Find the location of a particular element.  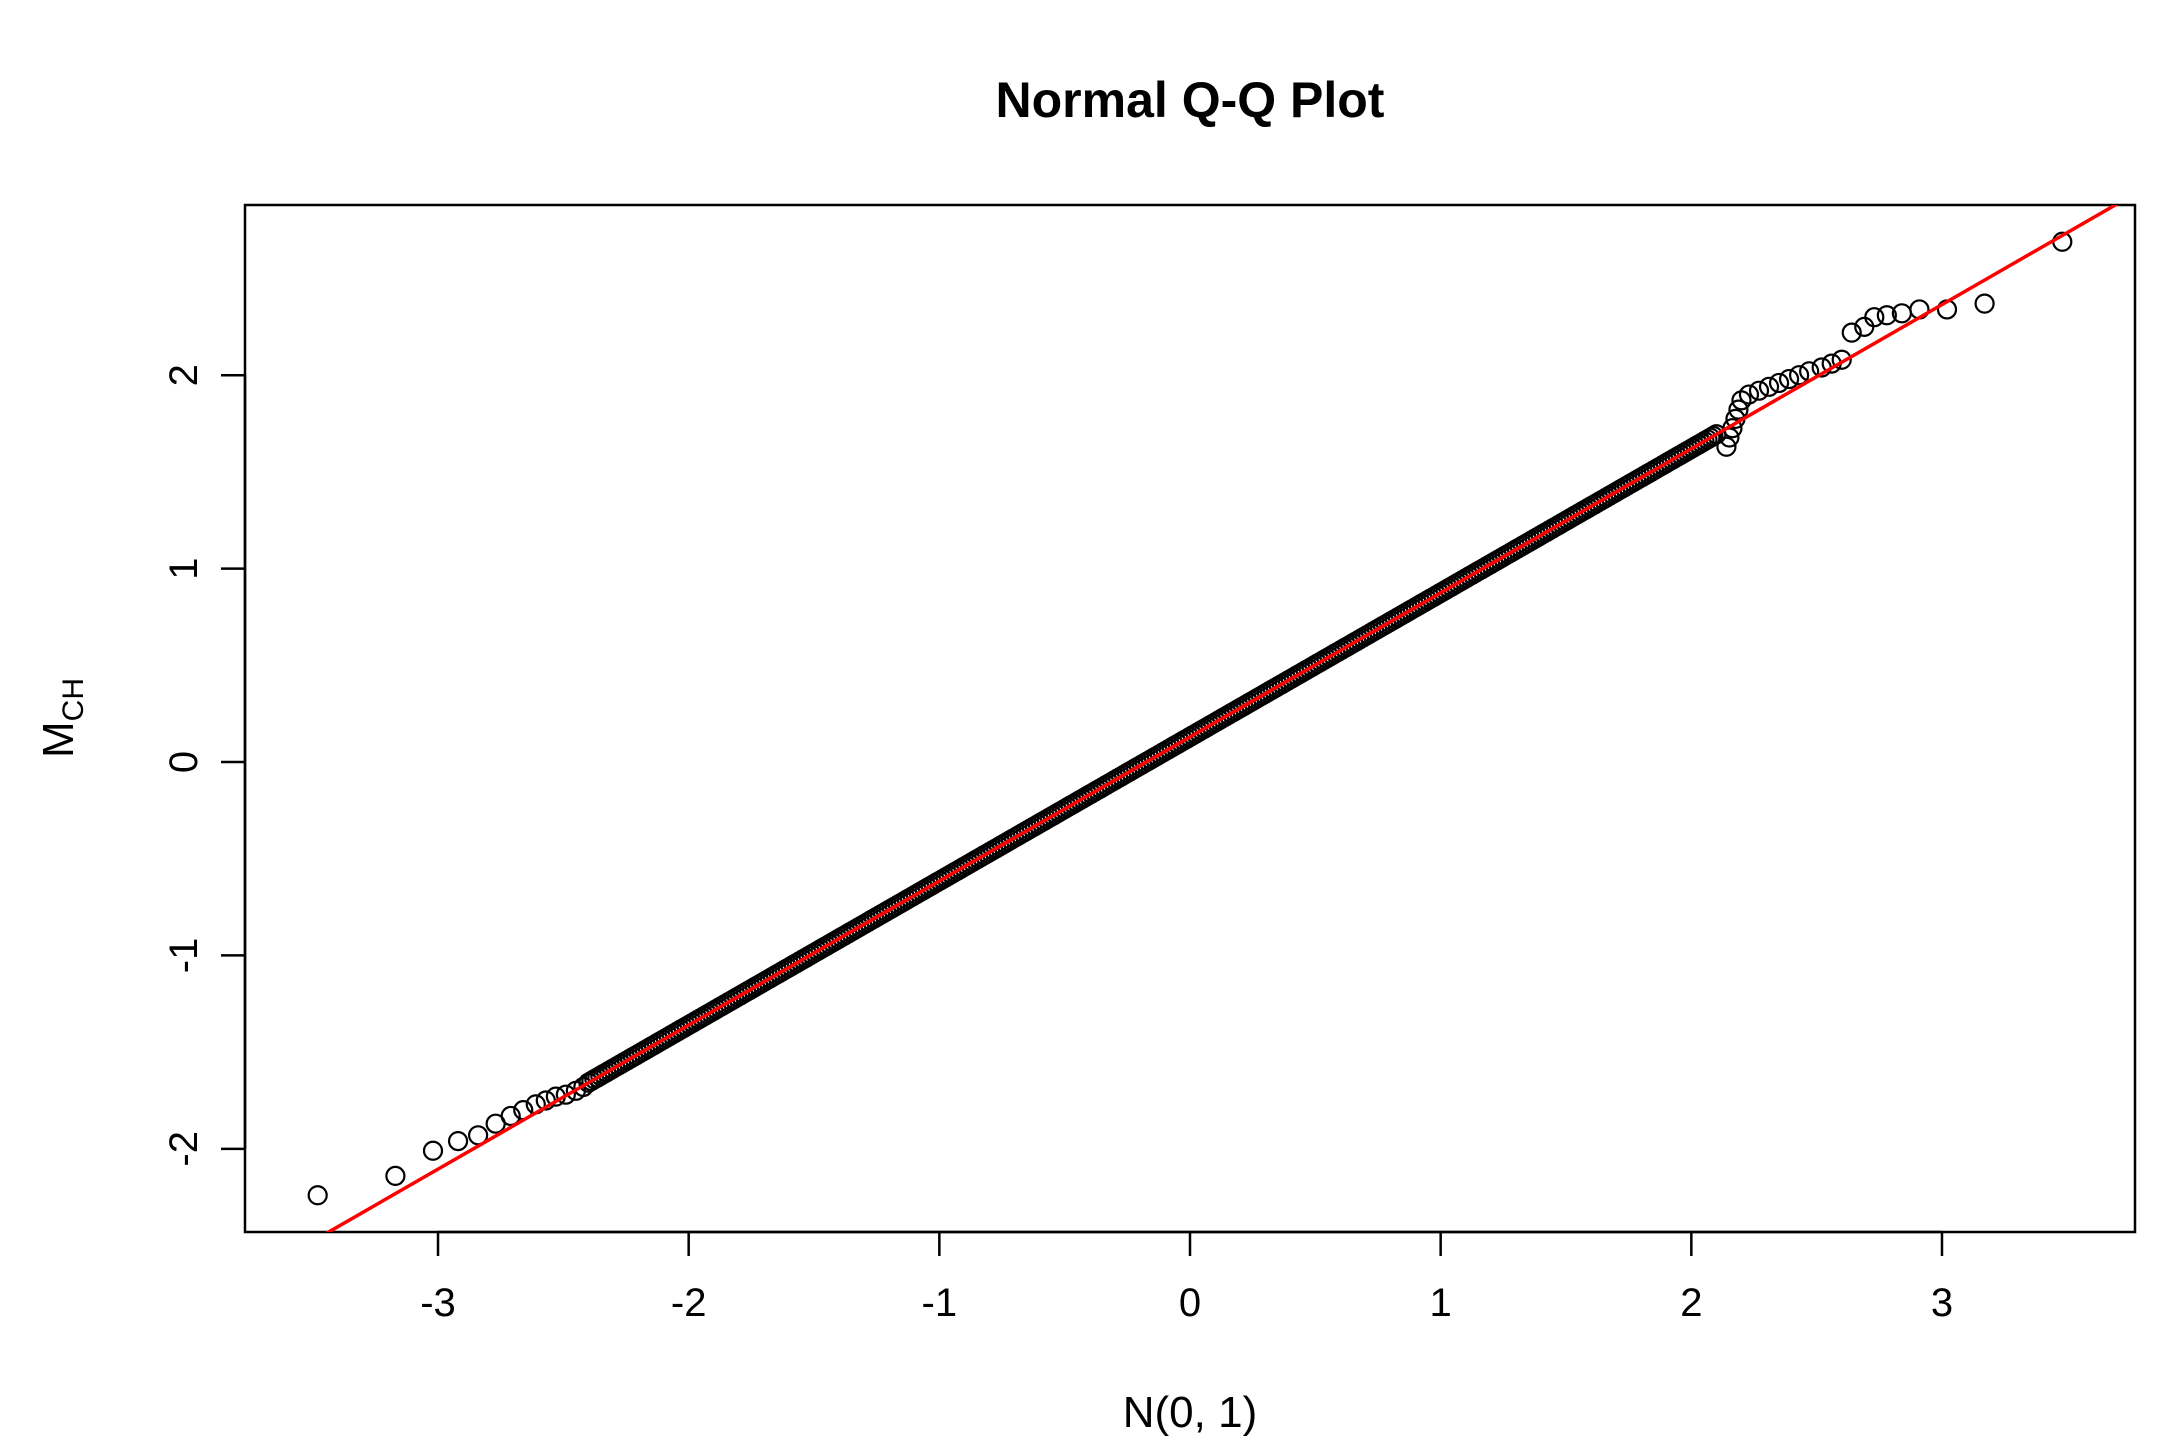

x-tick-label: -3 is located at coordinates (438, 1303).